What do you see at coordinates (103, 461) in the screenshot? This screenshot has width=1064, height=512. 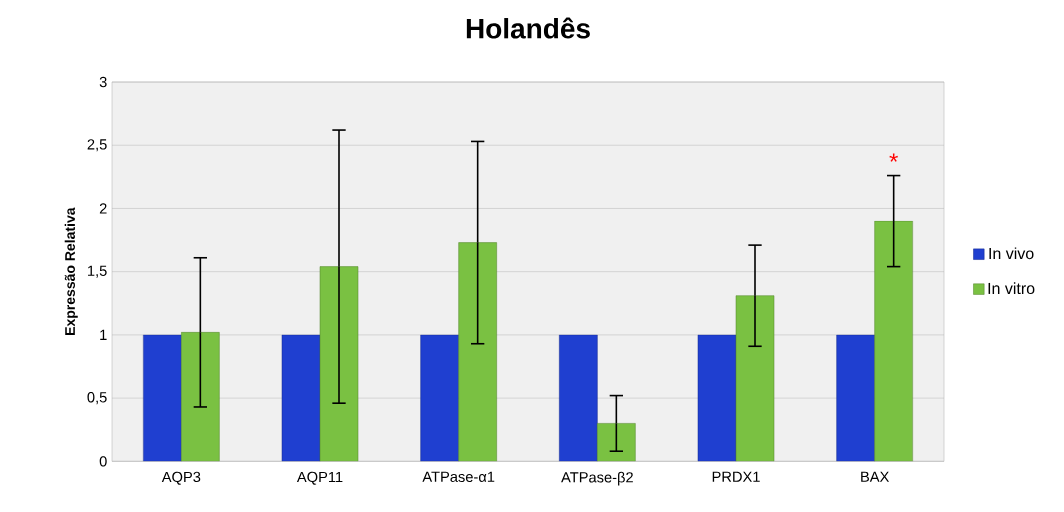 I see `y-tick-label: 0` at bounding box center [103, 461].